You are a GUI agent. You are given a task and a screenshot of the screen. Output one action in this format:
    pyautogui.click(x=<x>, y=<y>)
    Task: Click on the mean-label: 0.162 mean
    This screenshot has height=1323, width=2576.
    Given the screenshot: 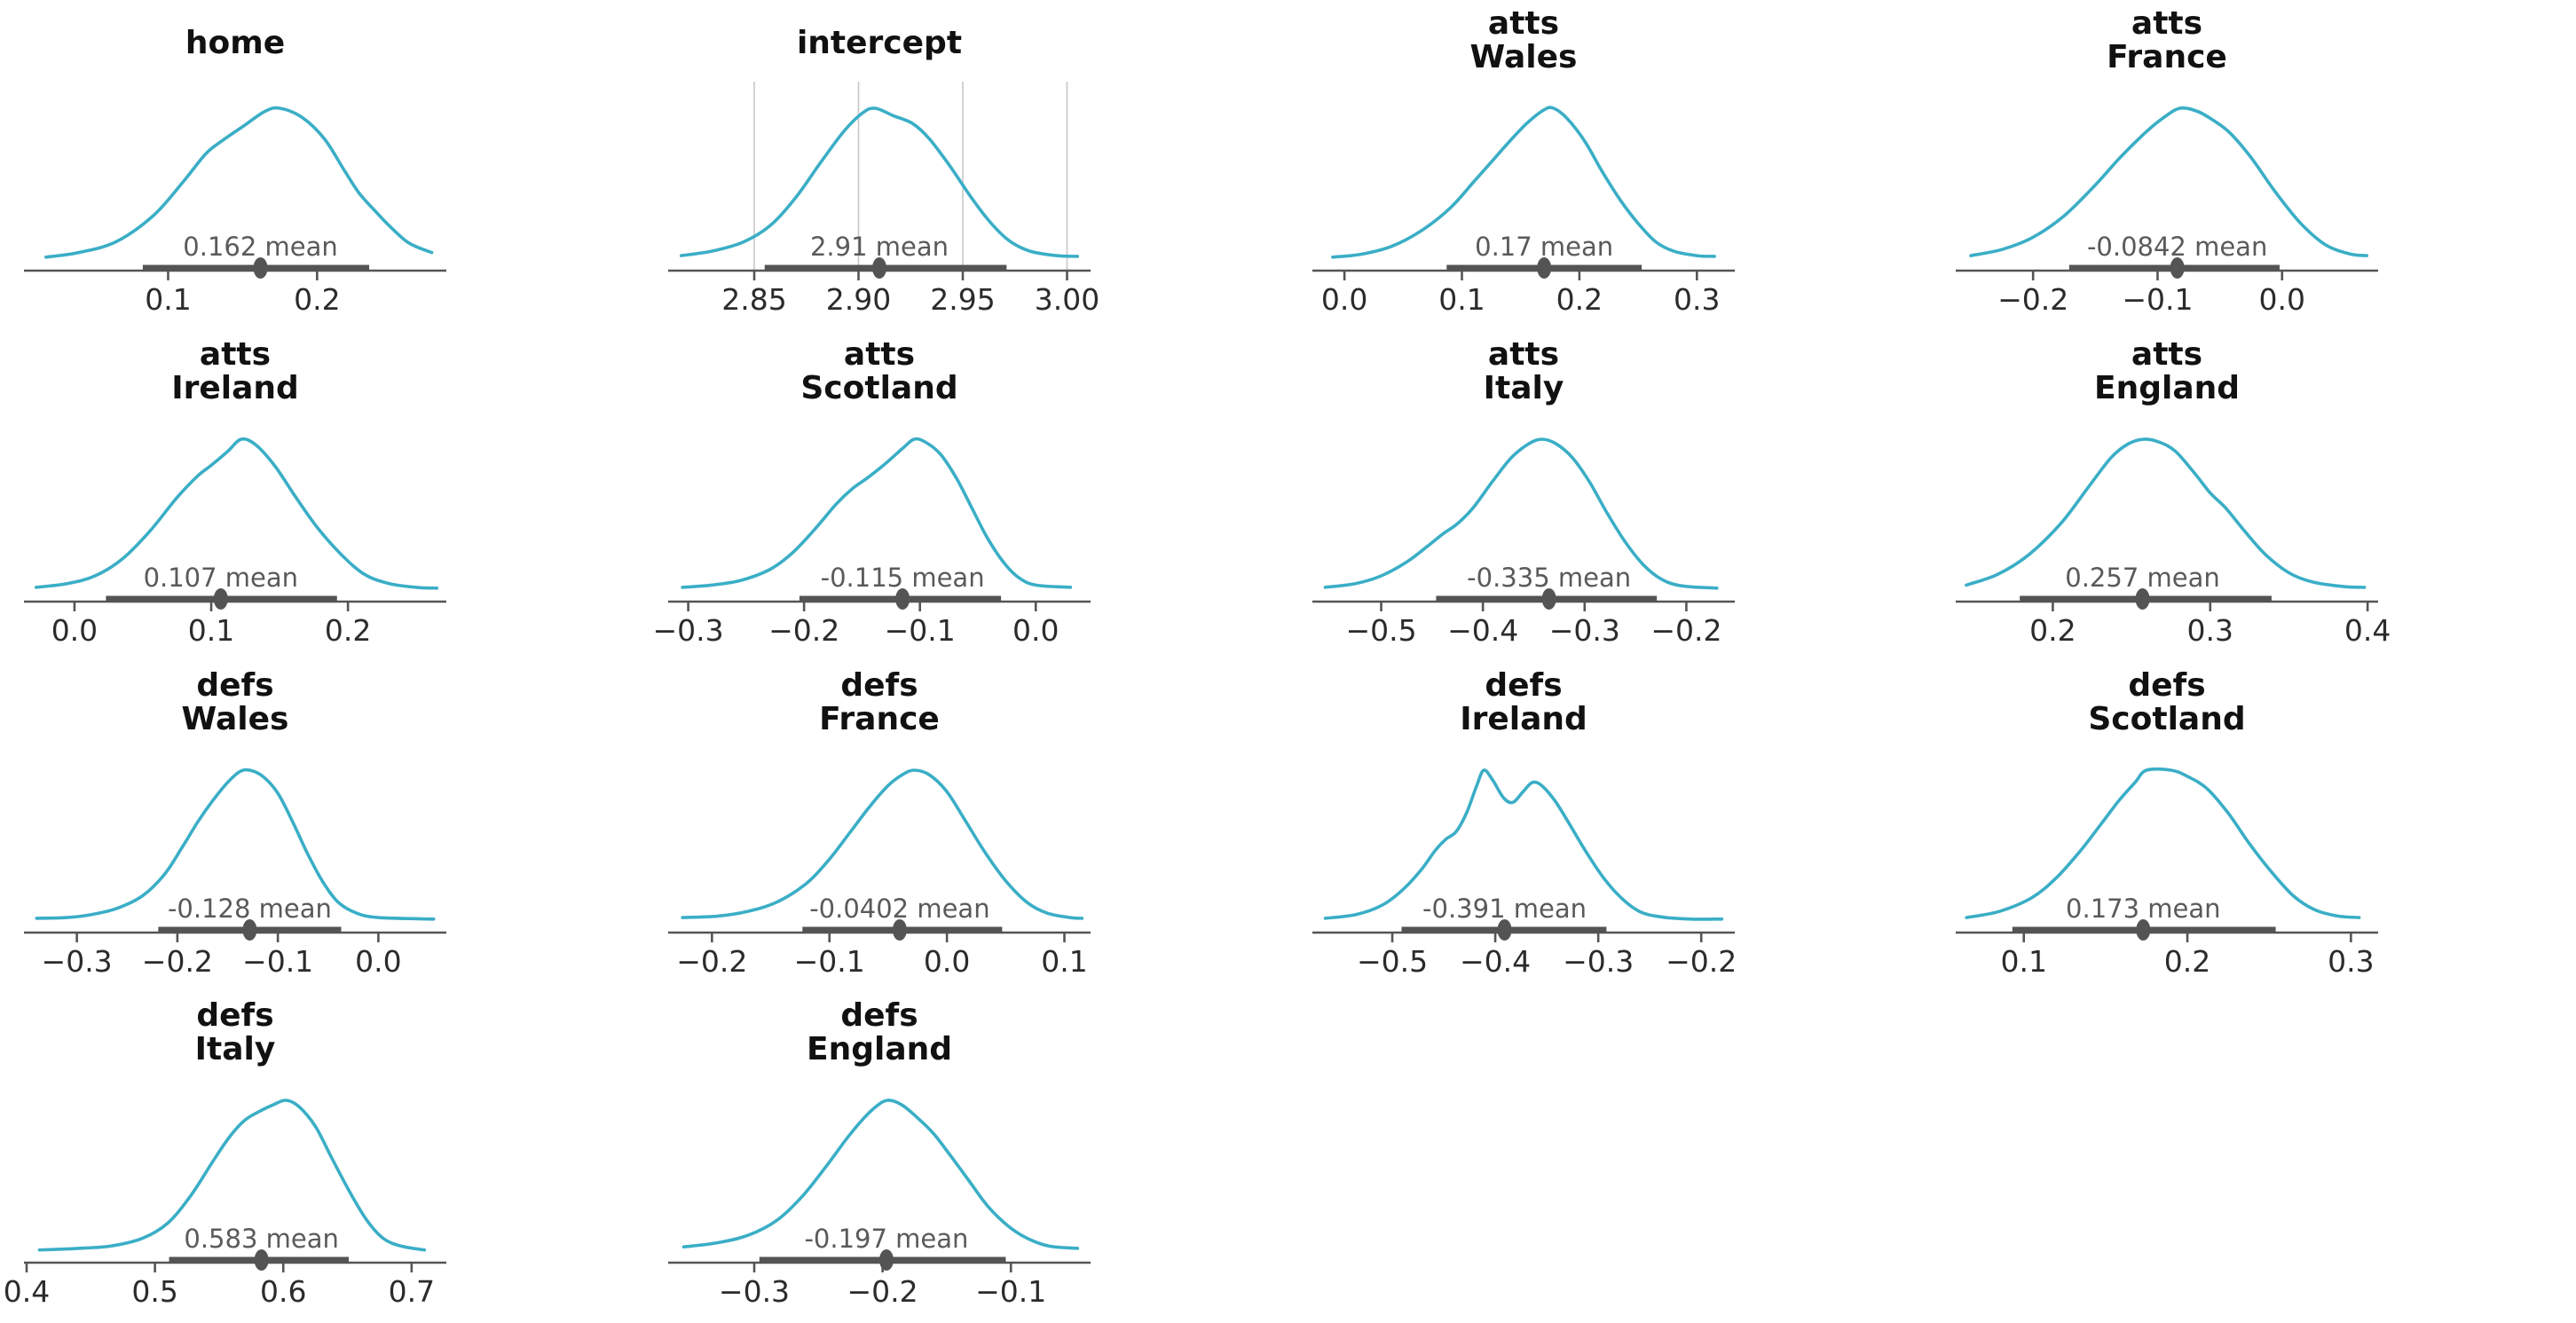 What is the action you would take?
    pyautogui.click(x=260, y=247)
    